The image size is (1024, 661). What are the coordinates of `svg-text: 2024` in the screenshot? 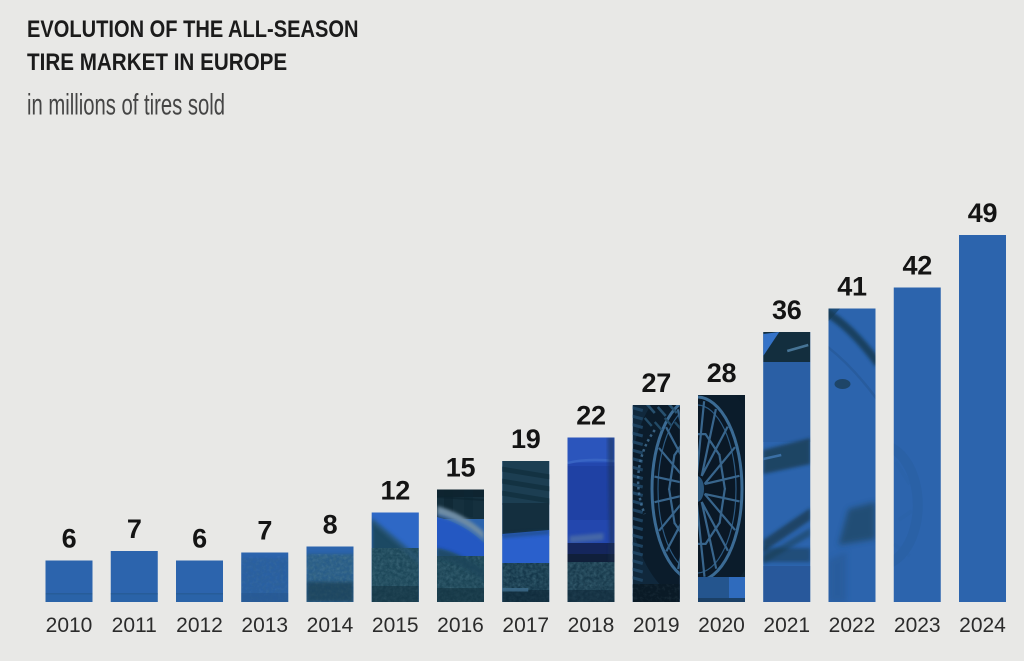 It's located at (982, 625).